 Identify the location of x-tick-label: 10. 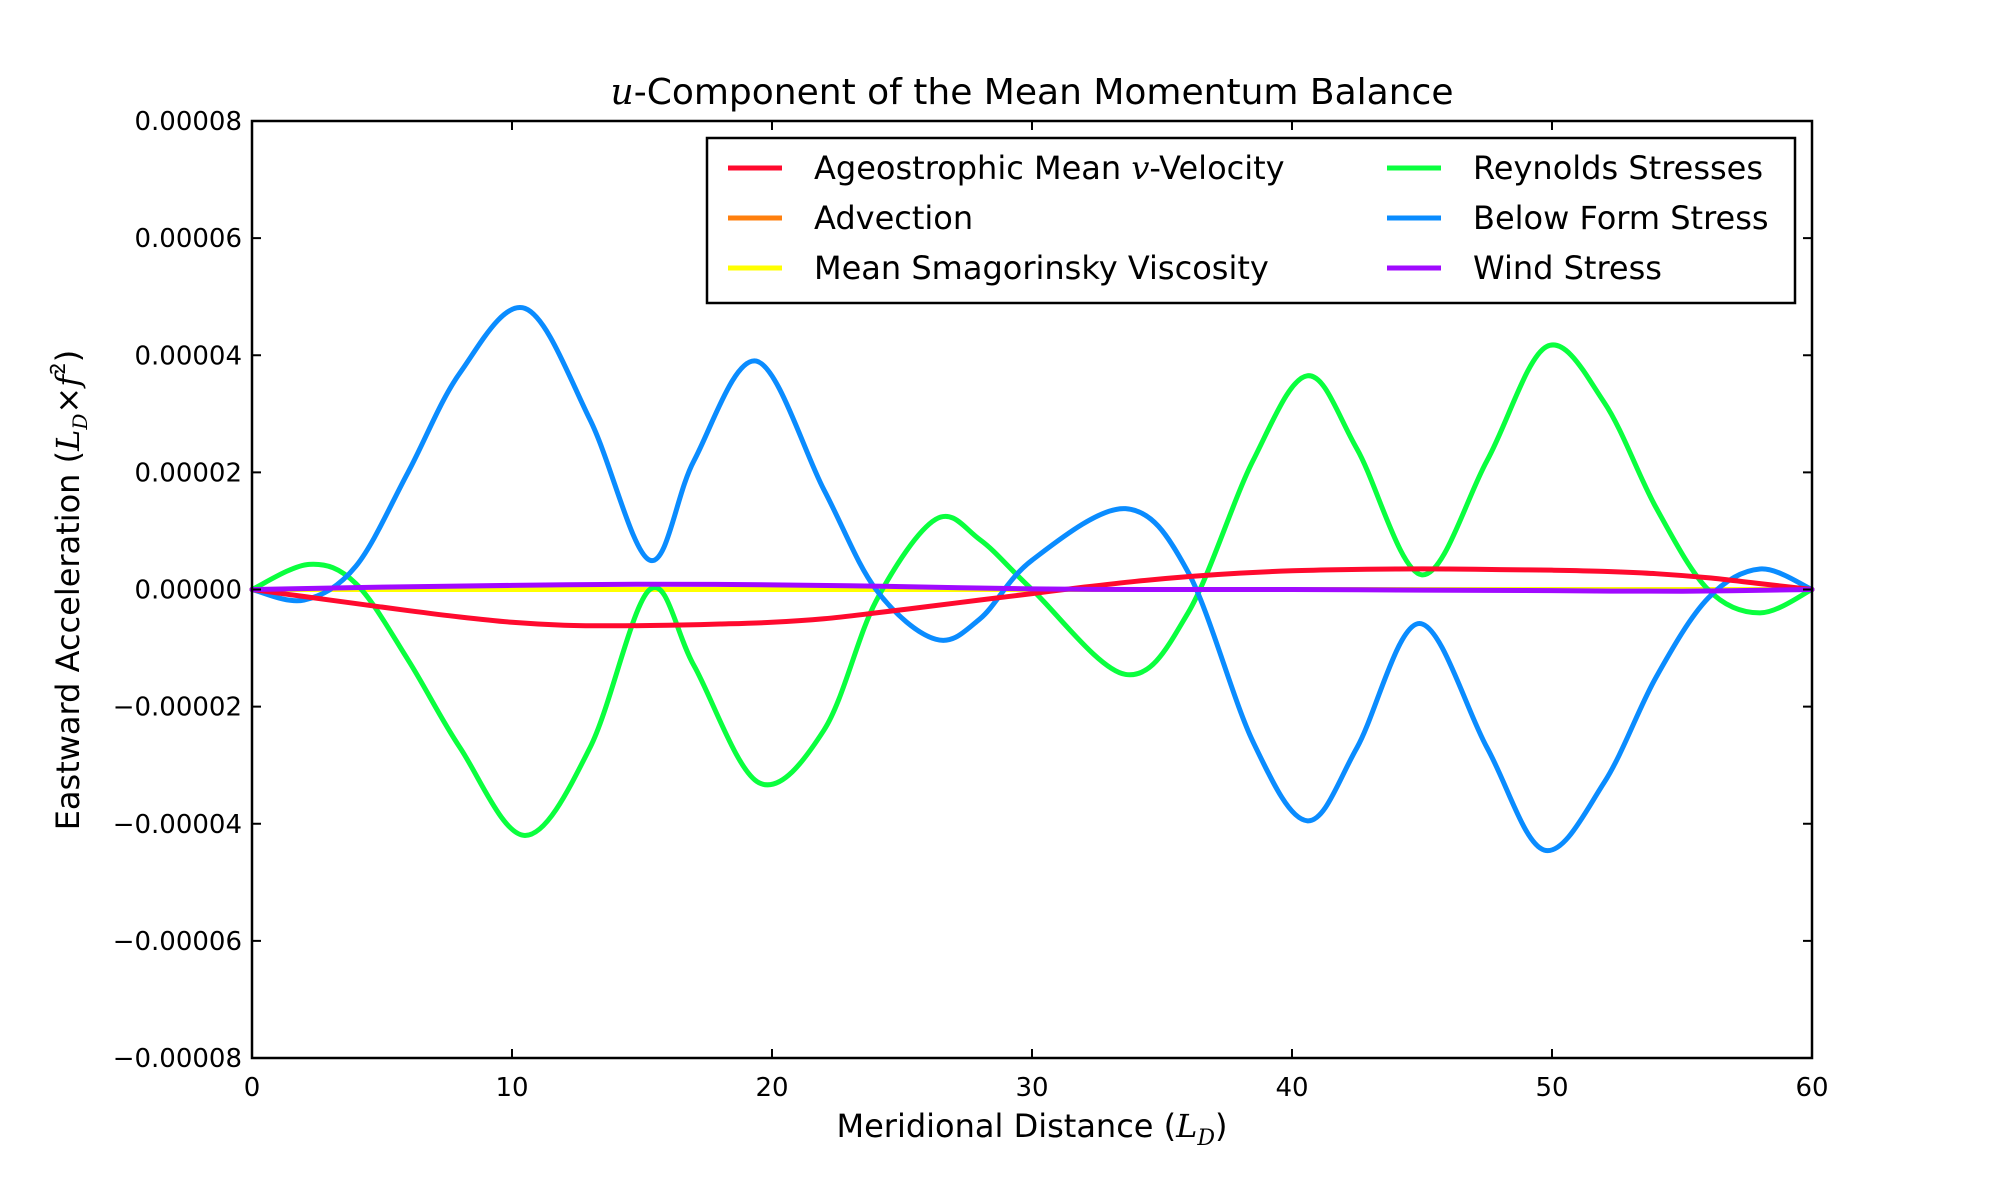
(511, 1088).